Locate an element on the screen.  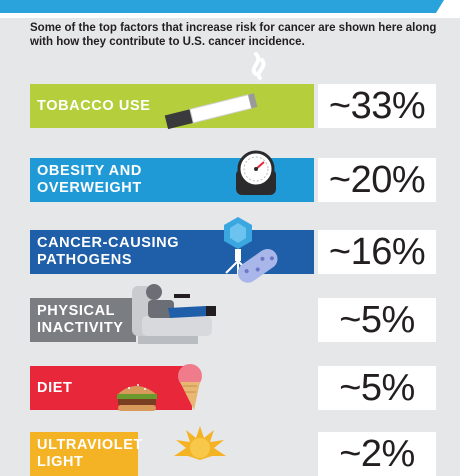
cigarette-icon is located at coordinates (215, 91).